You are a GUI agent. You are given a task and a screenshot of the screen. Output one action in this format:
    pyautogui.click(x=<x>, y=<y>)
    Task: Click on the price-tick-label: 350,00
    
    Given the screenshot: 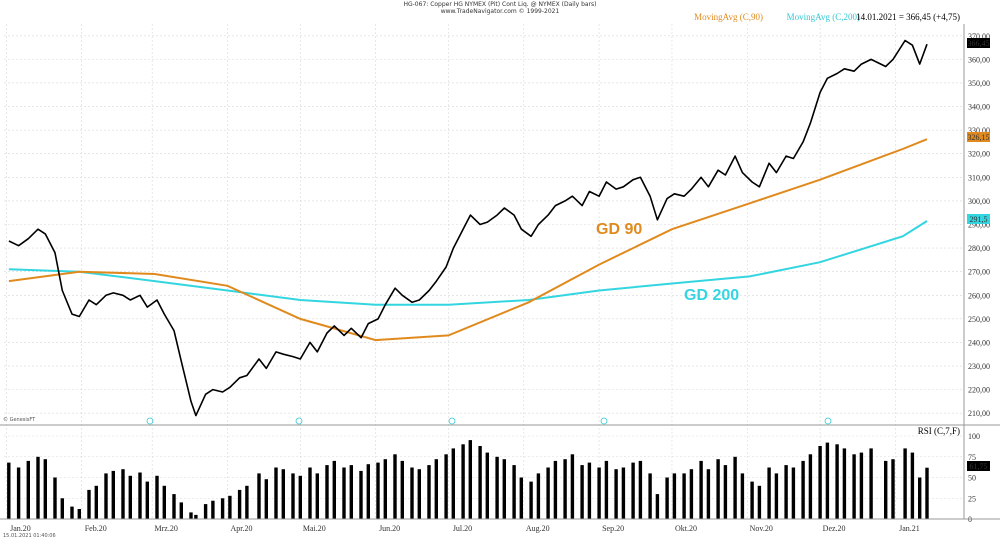 What is the action you would take?
    pyautogui.click(x=979, y=83)
    